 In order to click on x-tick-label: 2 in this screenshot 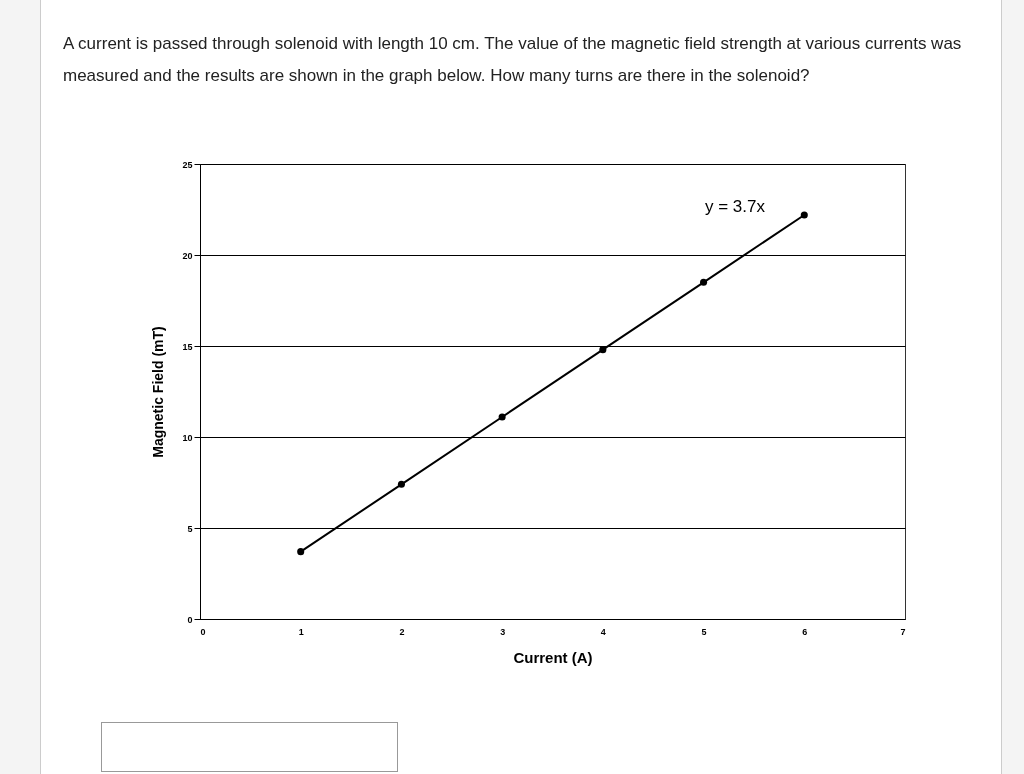, I will do `click(402, 631)`.